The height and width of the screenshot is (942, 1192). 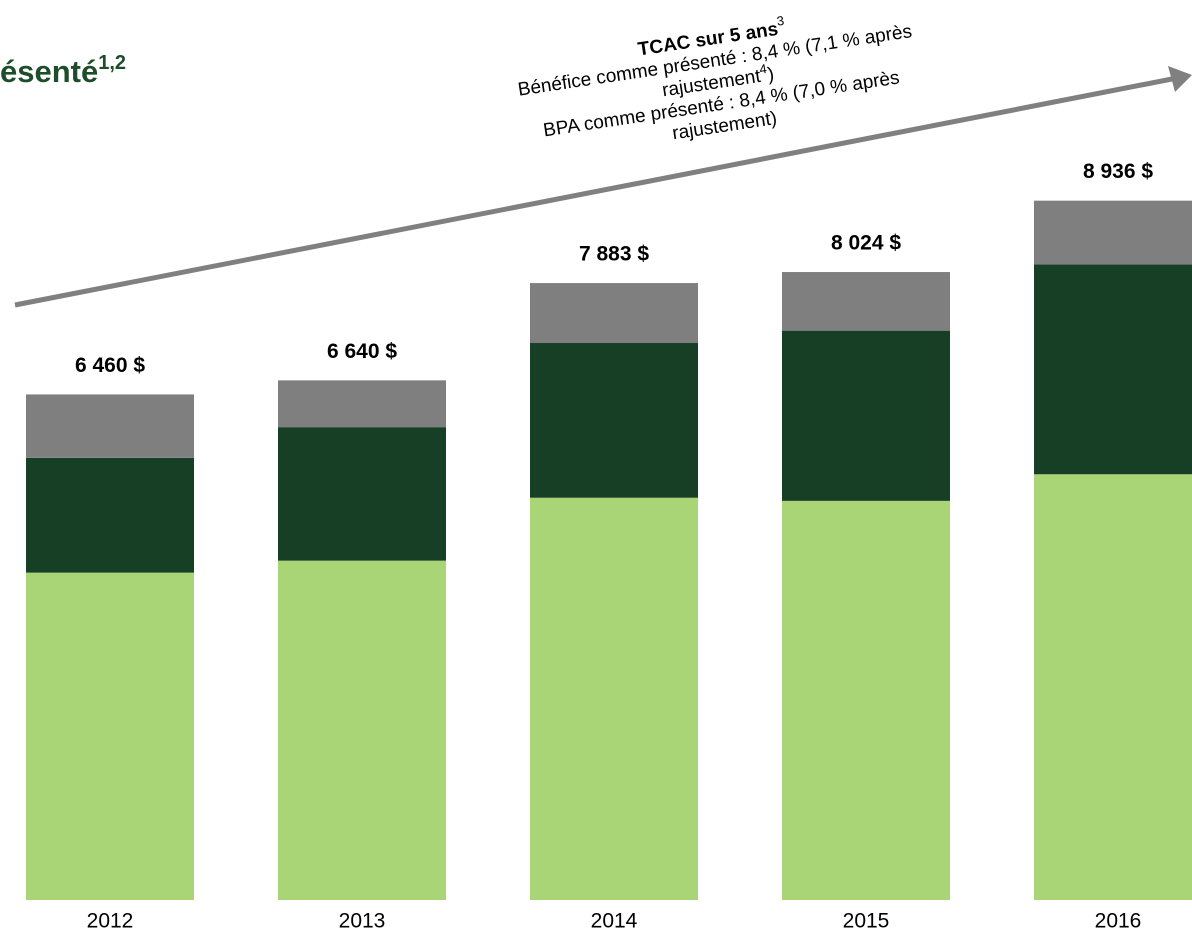 I want to click on title-text: ésenté, so click(x=49, y=71).